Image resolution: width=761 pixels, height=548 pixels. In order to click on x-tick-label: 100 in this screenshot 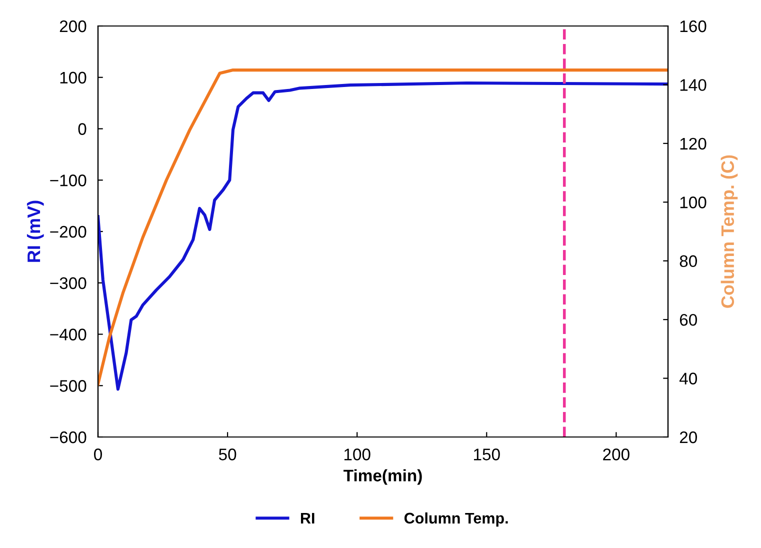, I will do `click(357, 454)`.